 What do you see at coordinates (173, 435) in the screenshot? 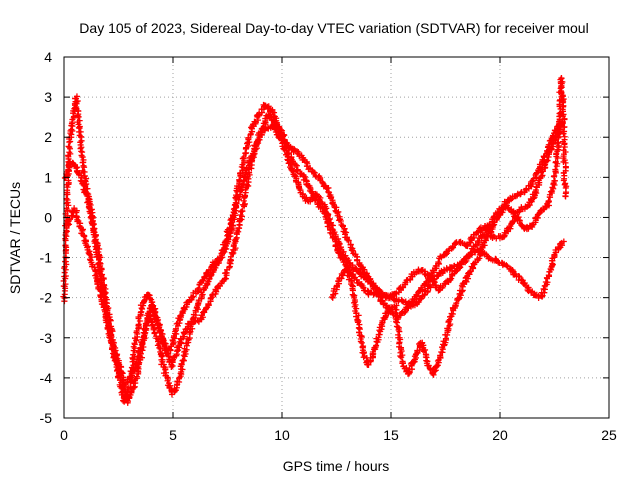
I see `x-tick-label: 5` at bounding box center [173, 435].